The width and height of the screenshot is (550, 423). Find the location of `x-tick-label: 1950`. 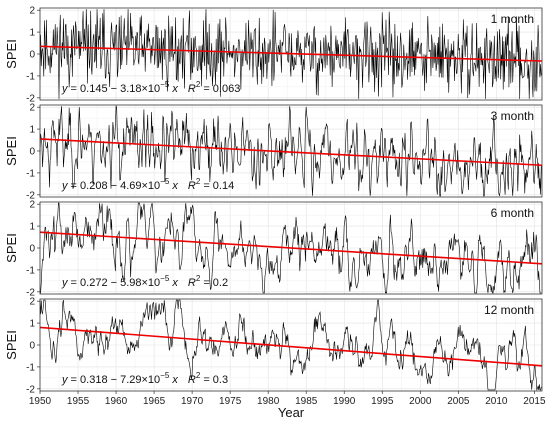

x-tick-label: 1950 is located at coordinates (40, 401).